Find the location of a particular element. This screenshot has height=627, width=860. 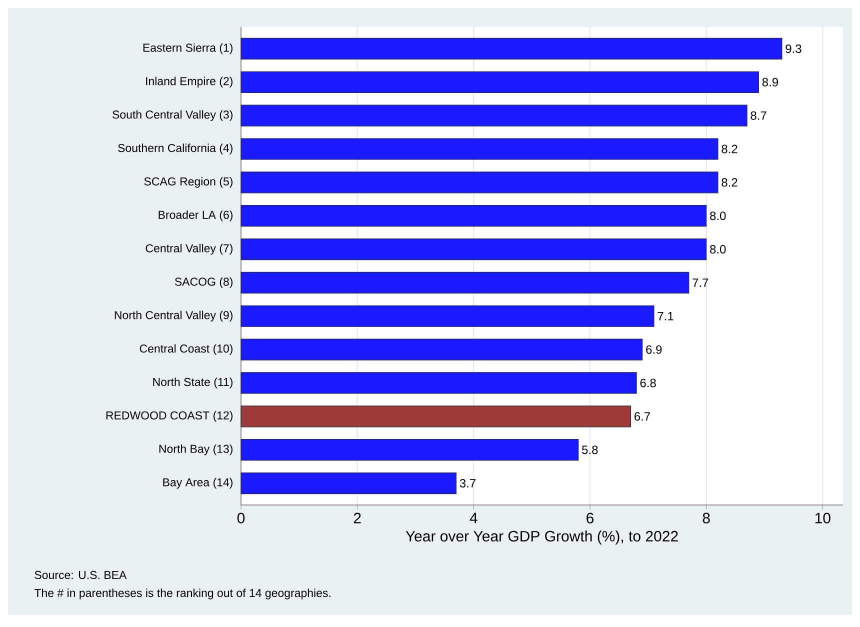

text: The # in parentheses is the ranking out of 14 geographies. is located at coordinates (182, 594).